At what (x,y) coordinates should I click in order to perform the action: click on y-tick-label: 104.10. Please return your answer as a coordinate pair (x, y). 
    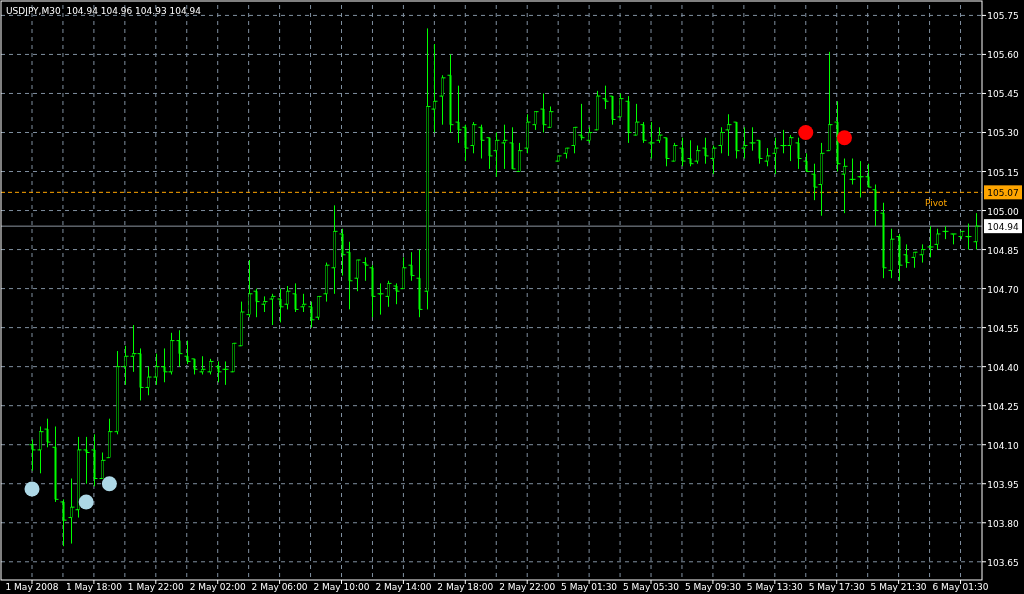
    Looking at the image, I should click on (1003, 445).